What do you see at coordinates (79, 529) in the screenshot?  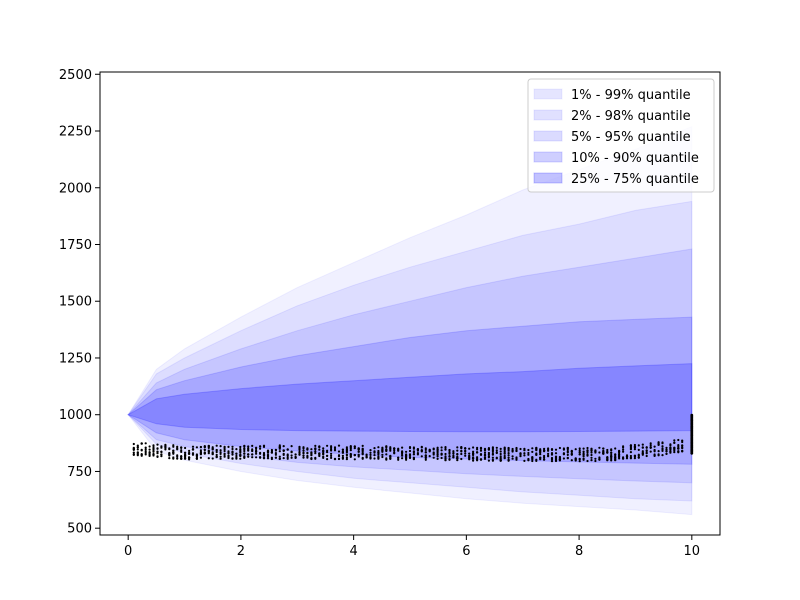 I see `y-tick-label: 500` at bounding box center [79, 529].